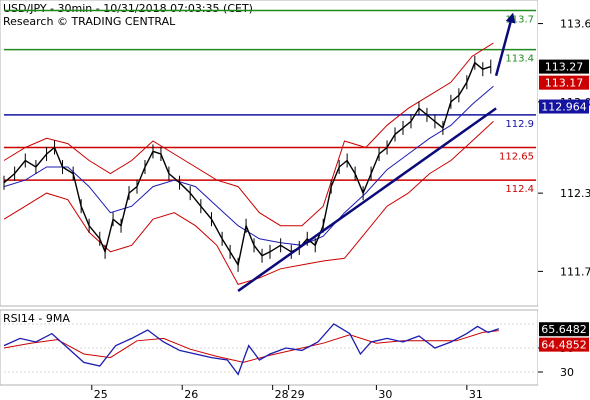  What do you see at coordinates (575, 193) in the screenshot?
I see `price-tick-label: 112.3` at bounding box center [575, 193].